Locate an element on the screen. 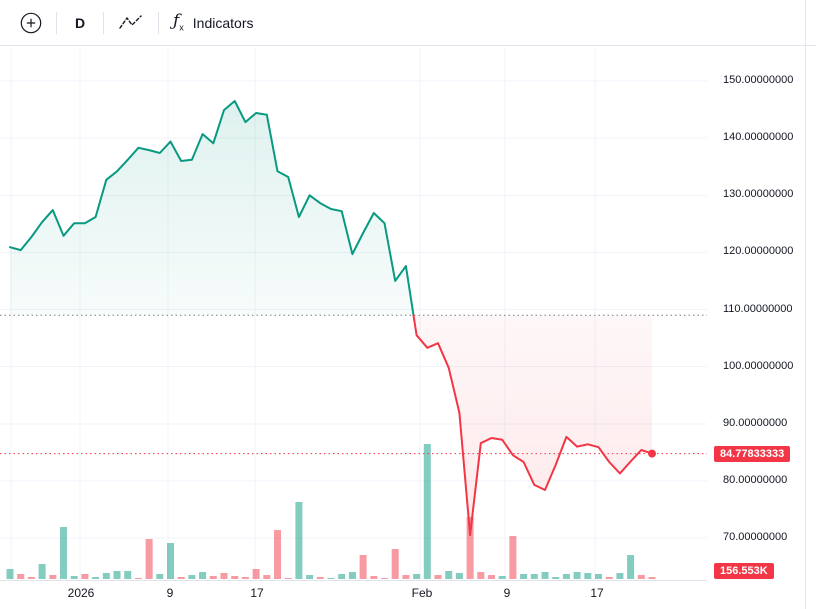  chart-style-button is located at coordinates (131, 23).